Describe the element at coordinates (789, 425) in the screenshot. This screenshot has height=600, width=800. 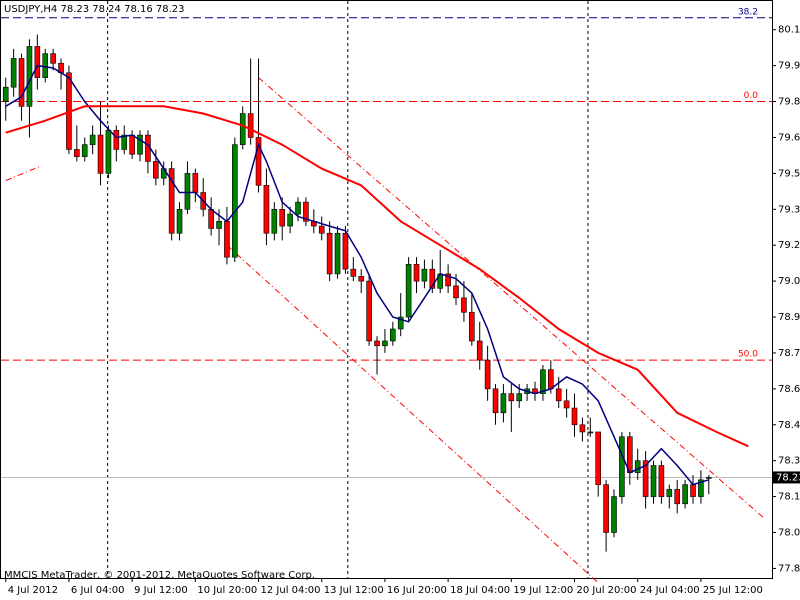
I see `y-tick-label: 78.45` at that location.